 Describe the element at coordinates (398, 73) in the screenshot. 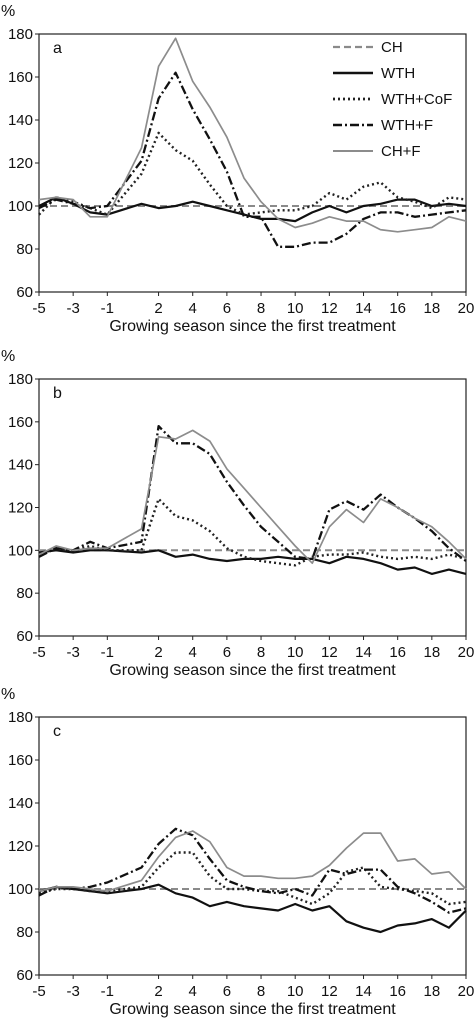

I see `legend-label: WTH` at that location.